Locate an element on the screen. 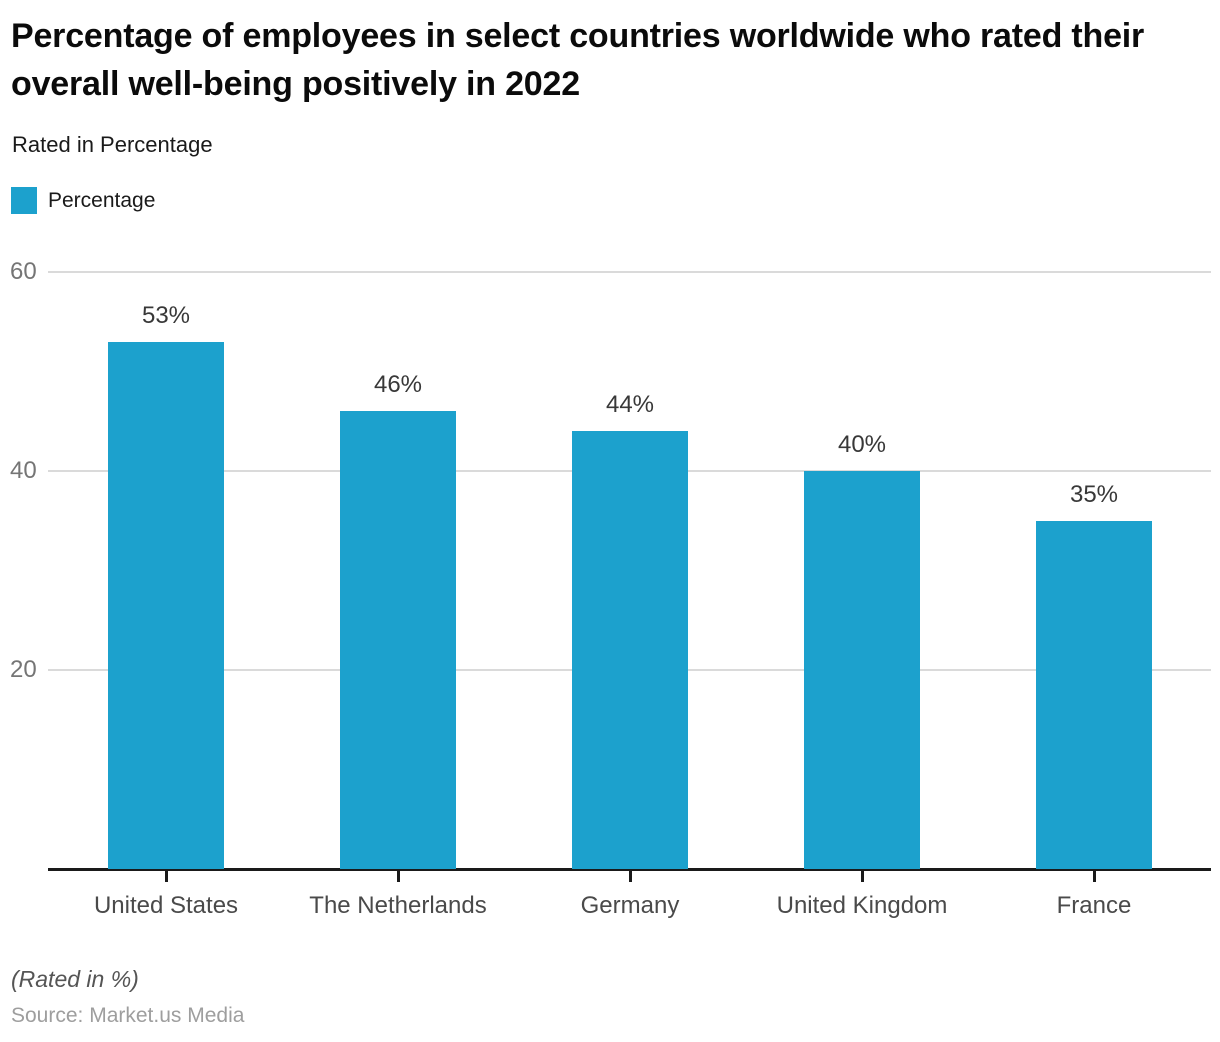 The width and height of the screenshot is (1220, 1042). bar-value-label: 35% is located at coordinates (1094, 494).